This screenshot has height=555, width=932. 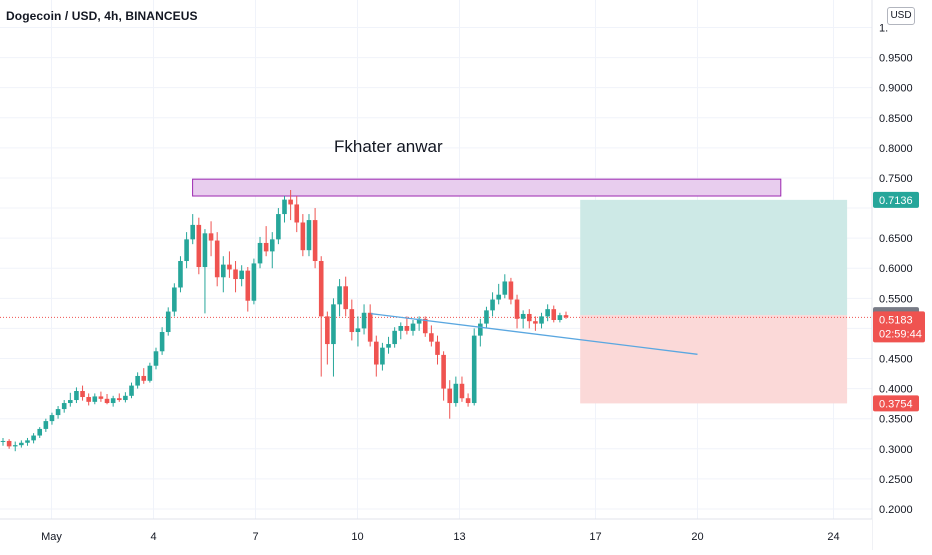 What do you see at coordinates (714, 359) in the screenshot?
I see `loss-zone` at bounding box center [714, 359].